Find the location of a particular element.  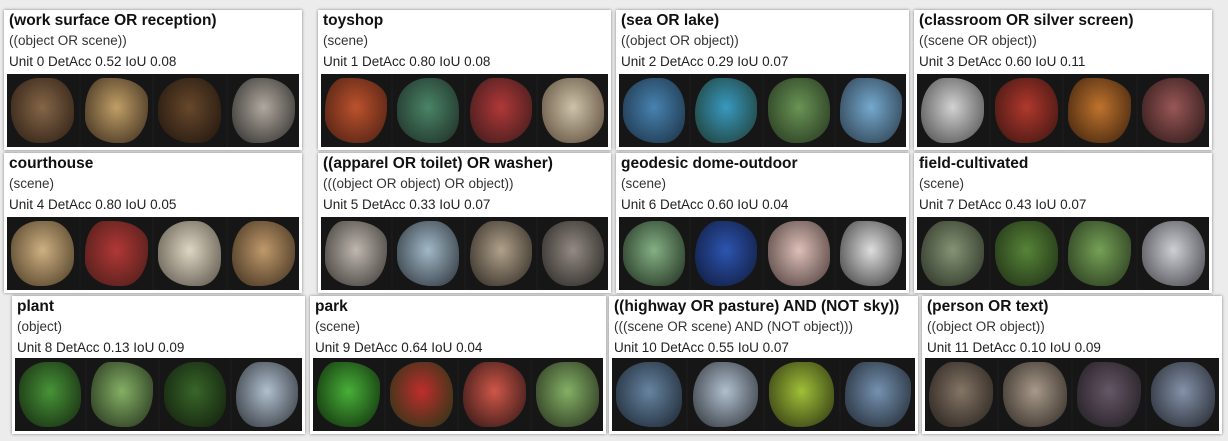

unit-card: plant (object) Unit 8 DetAcc 0.13 IoU 0.09 is located at coordinates (158, 365).